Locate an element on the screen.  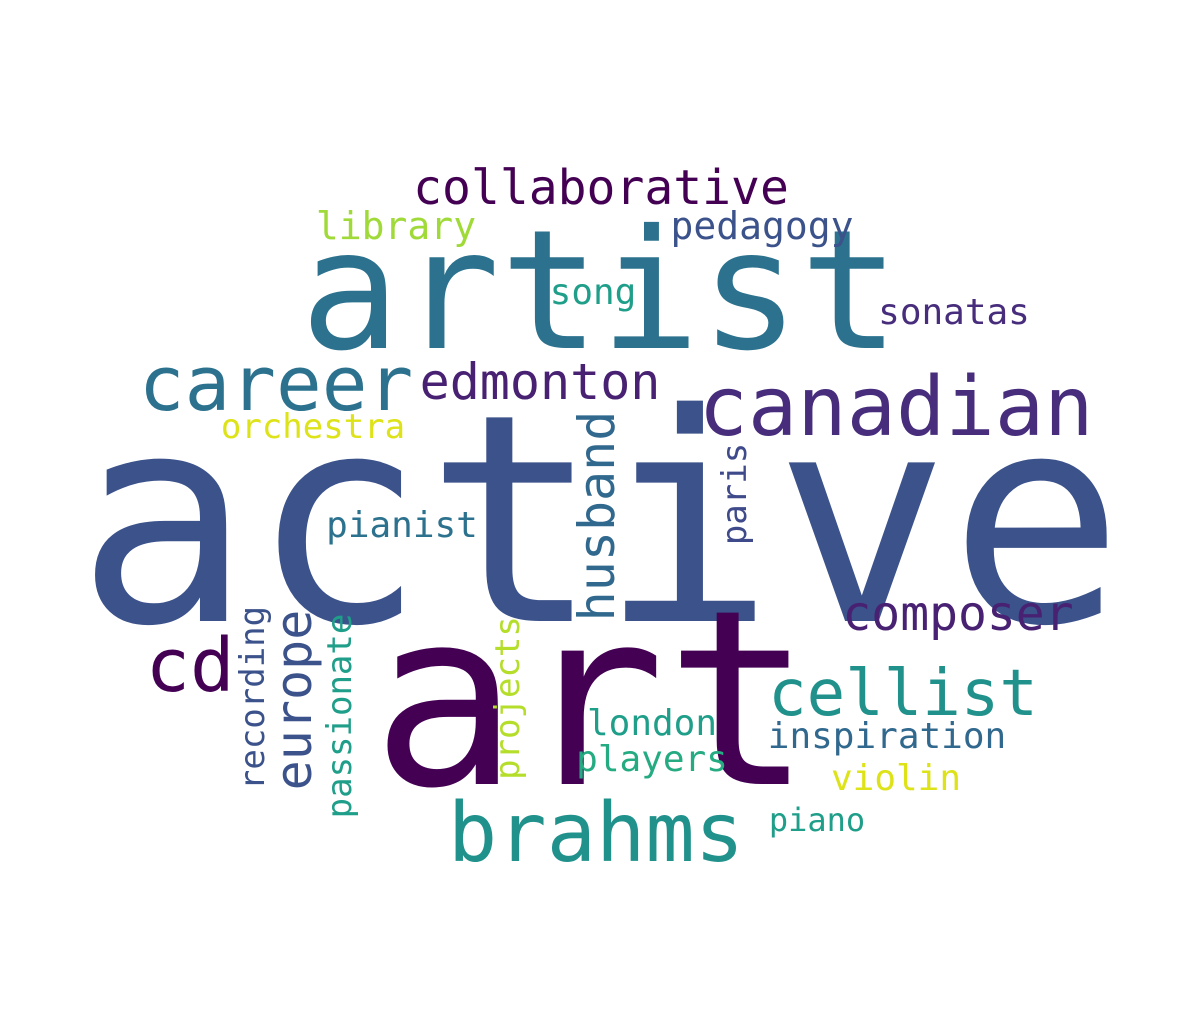
word-orchestra: orchestra is located at coordinates (313, 427).